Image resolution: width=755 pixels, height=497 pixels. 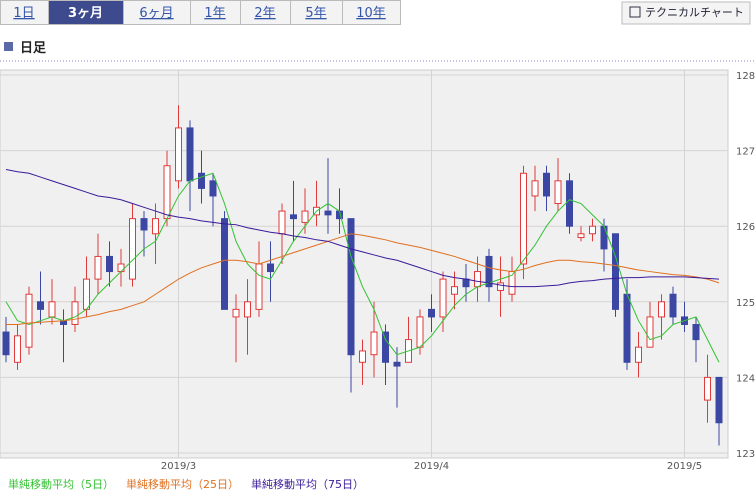 What do you see at coordinates (61, 484) in the screenshot?
I see `legend-entry: 単純移動平均（5日）` at bounding box center [61, 484].